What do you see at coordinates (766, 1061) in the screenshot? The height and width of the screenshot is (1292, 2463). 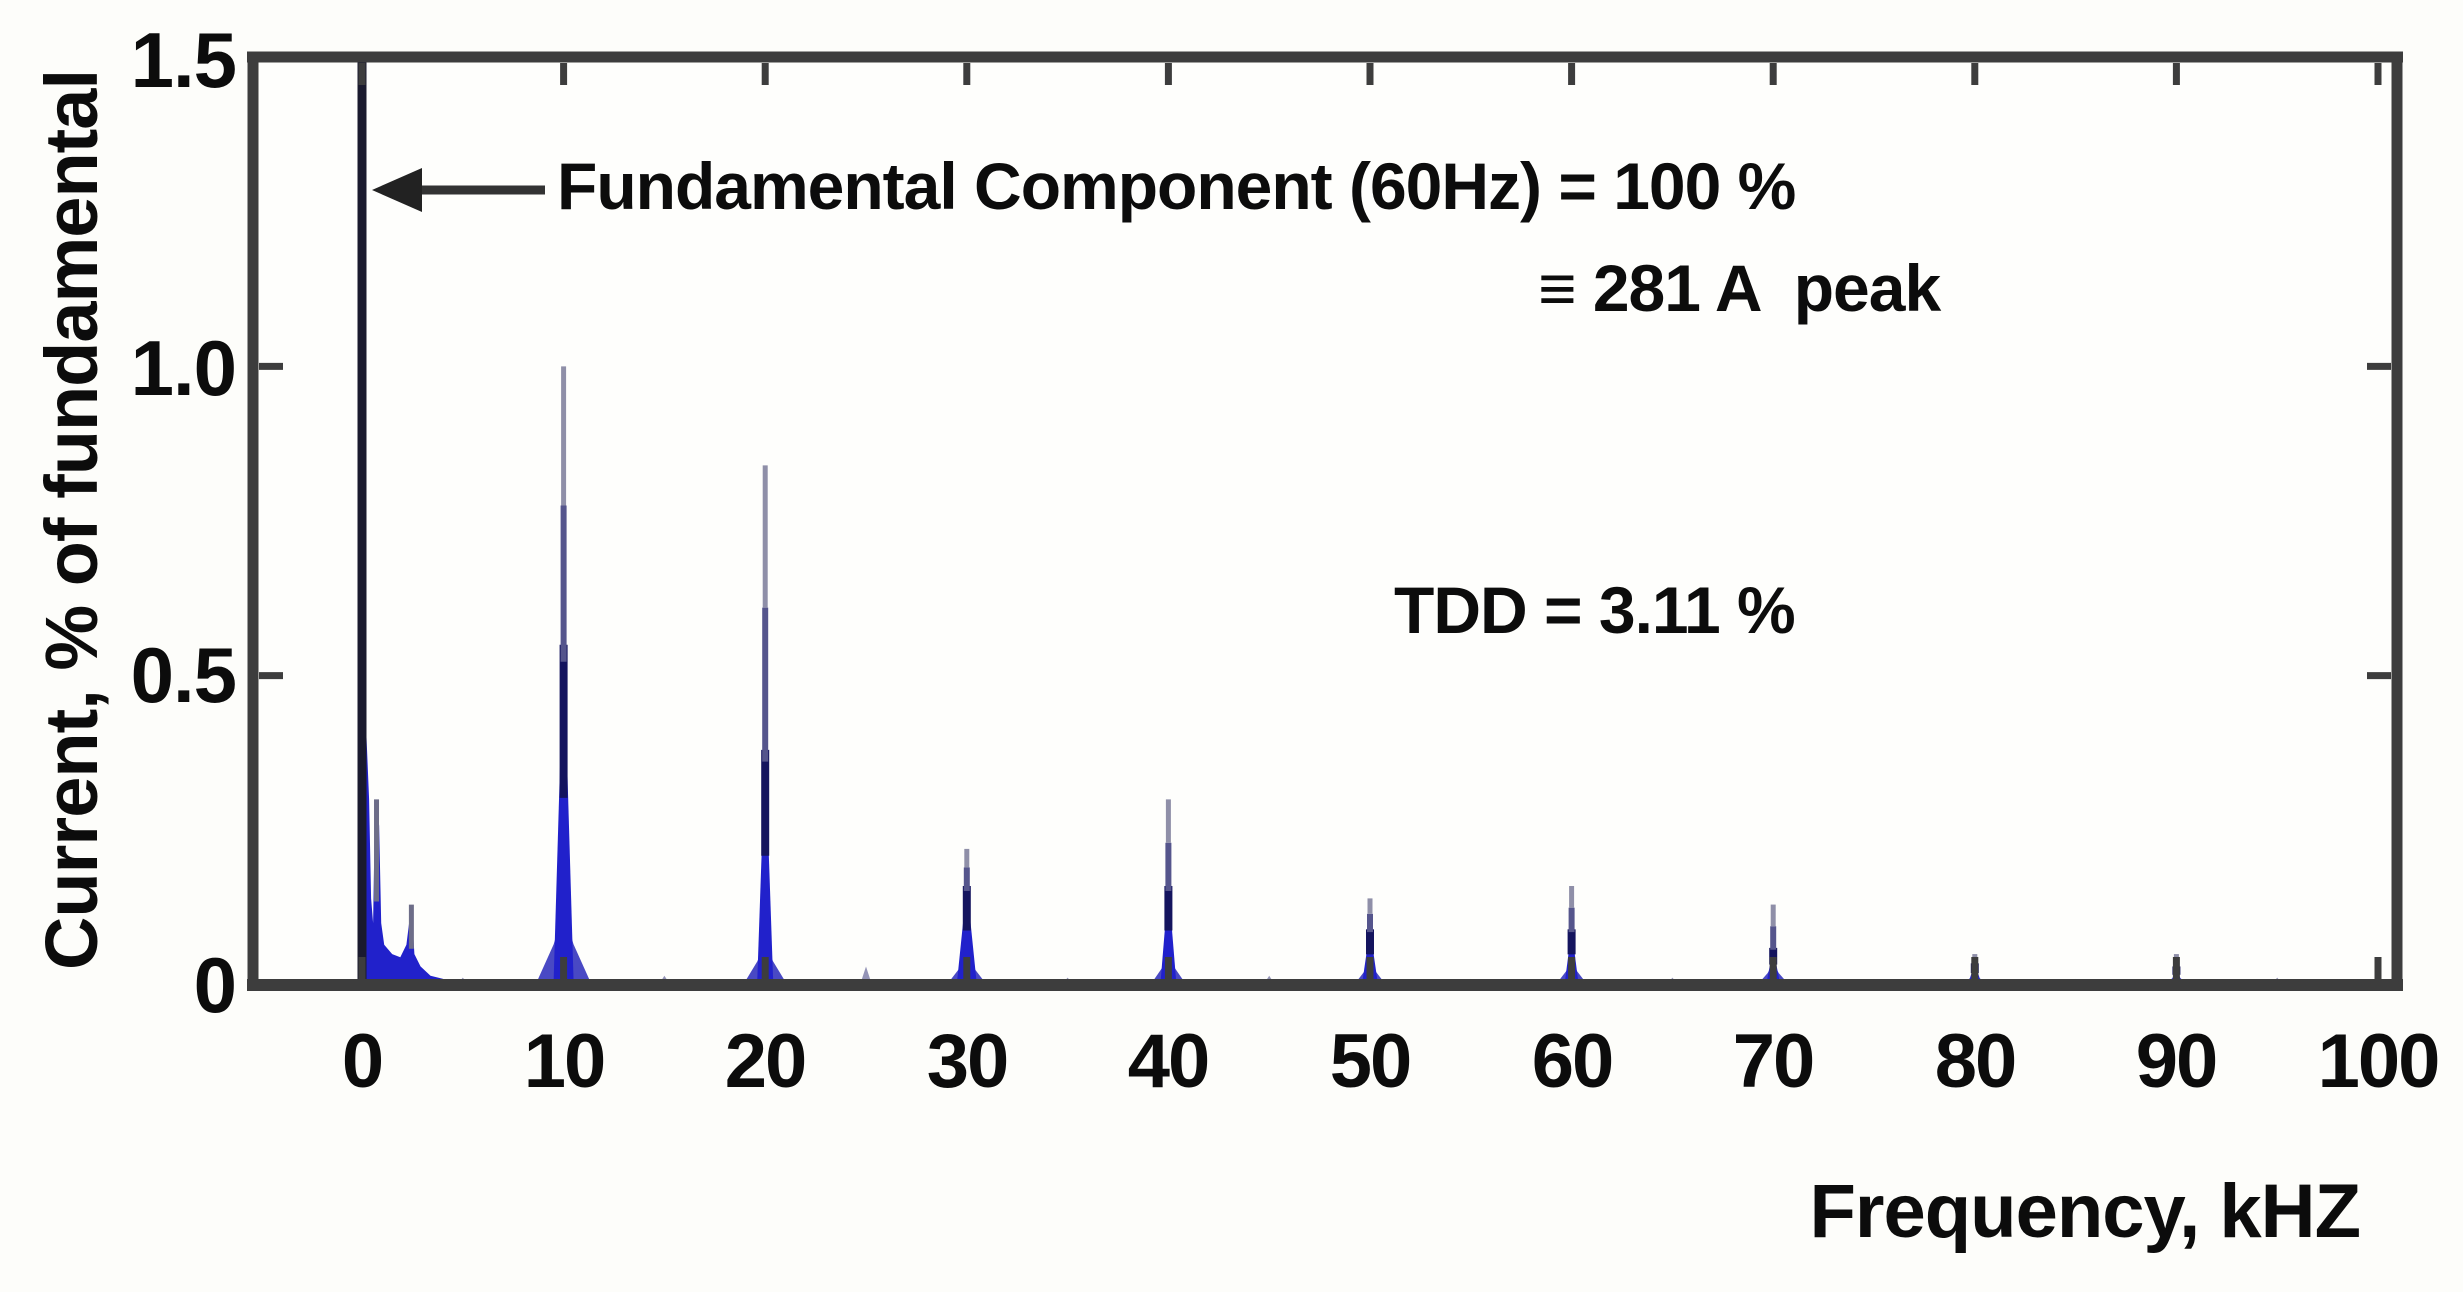 I see `x-tick-label-20: 20` at bounding box center [766, 1061].